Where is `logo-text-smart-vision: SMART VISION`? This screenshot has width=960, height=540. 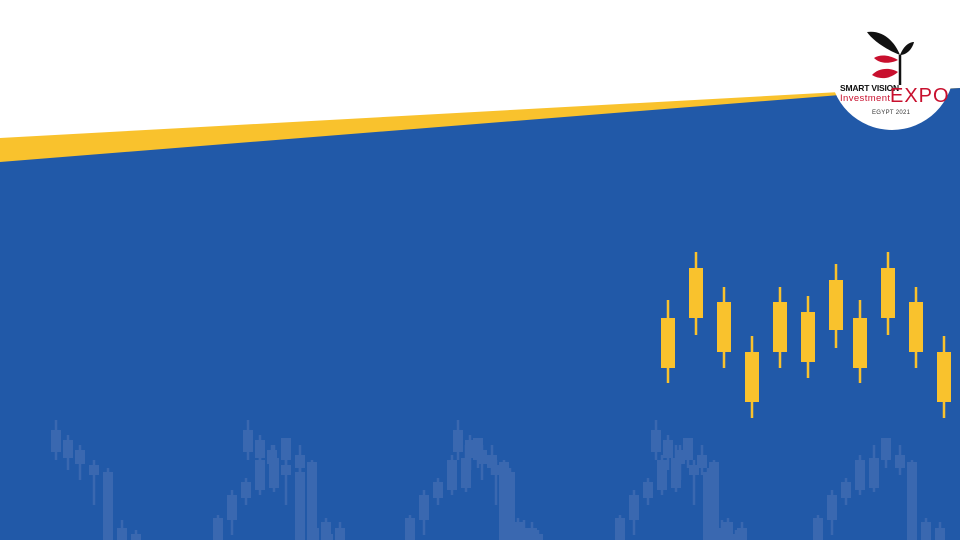 logo-text-smart-vision: SMART VISION is located at coordinates (869, 88).